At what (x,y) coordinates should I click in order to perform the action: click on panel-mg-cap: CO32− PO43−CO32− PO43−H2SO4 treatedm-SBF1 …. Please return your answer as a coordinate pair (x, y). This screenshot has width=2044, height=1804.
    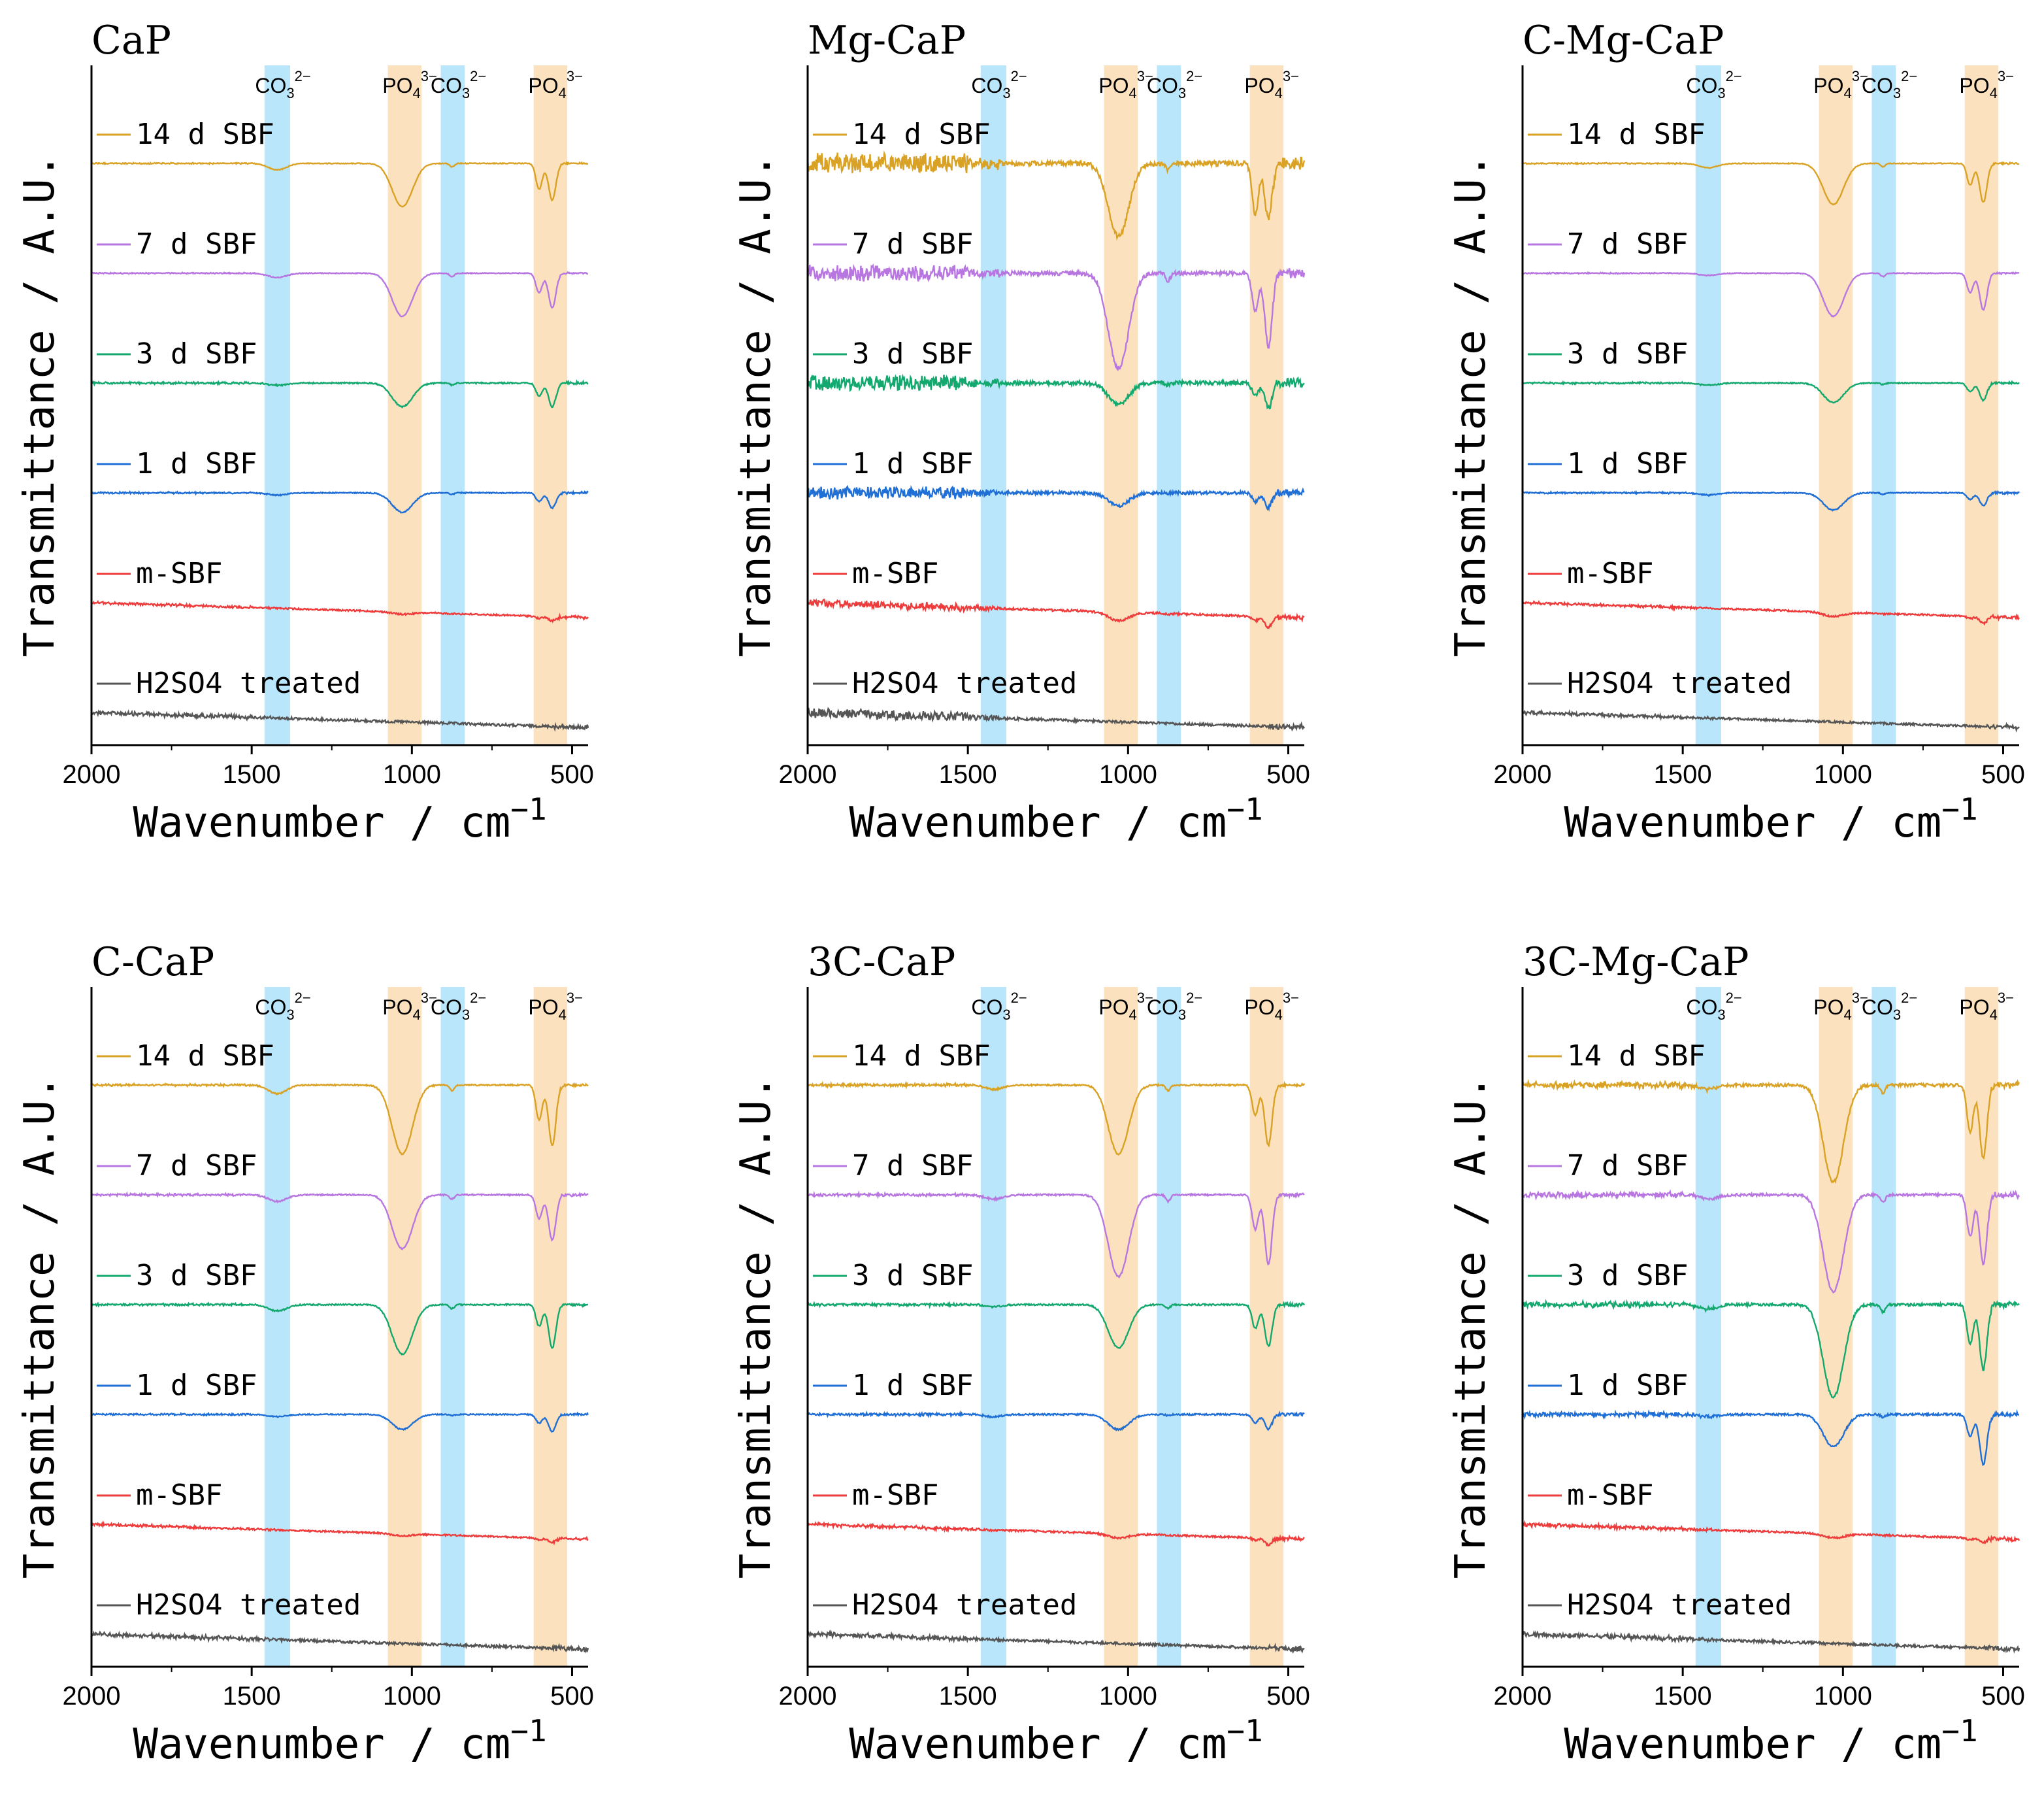
    Looking at the image, I should click on (1021, 433).